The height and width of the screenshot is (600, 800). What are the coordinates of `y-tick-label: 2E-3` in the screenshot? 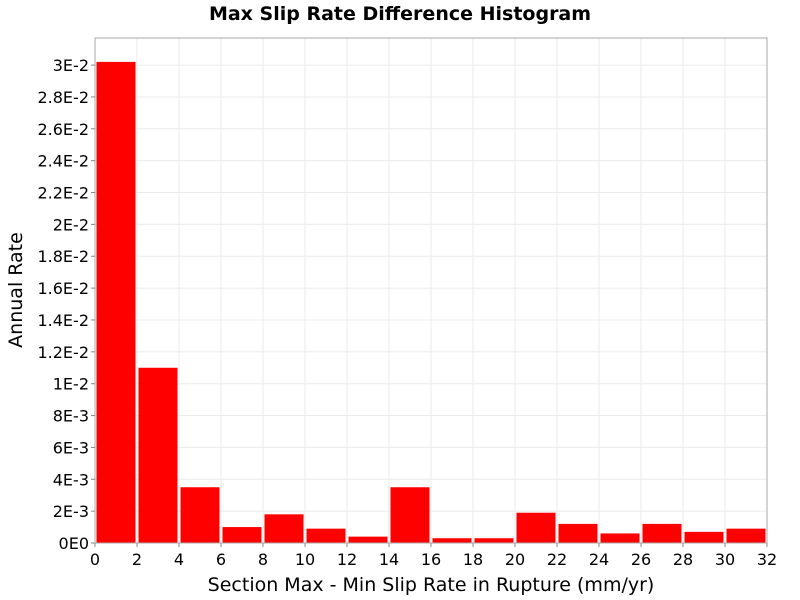 It's located at (71, 511).